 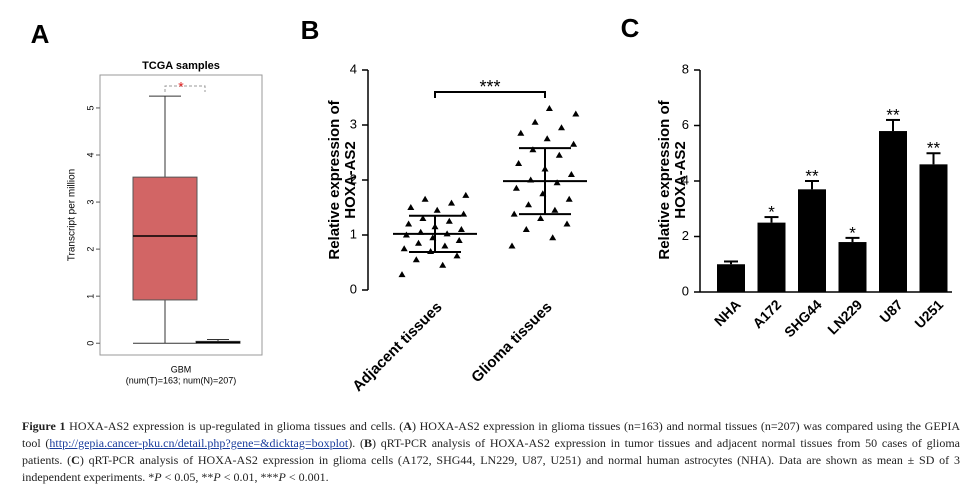 What do you see at coordinates (181, 66) in the screenshot?
I see `chart-title: TCGA samples` at bounding box center [181, 66].